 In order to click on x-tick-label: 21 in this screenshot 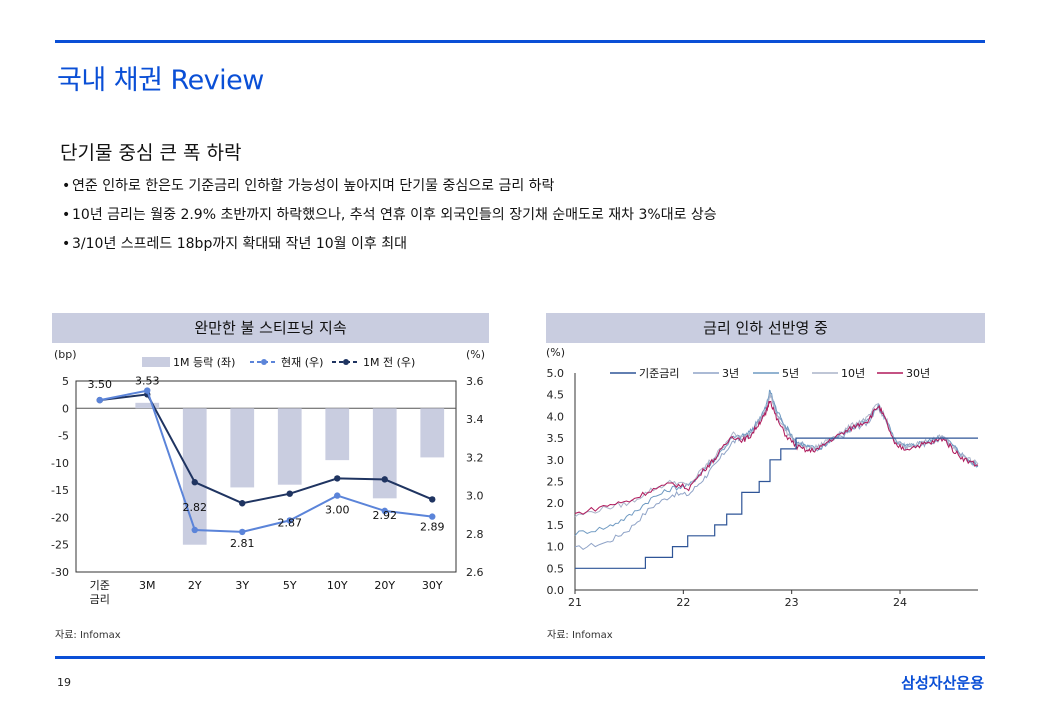, I will do `click(575, 602)`.